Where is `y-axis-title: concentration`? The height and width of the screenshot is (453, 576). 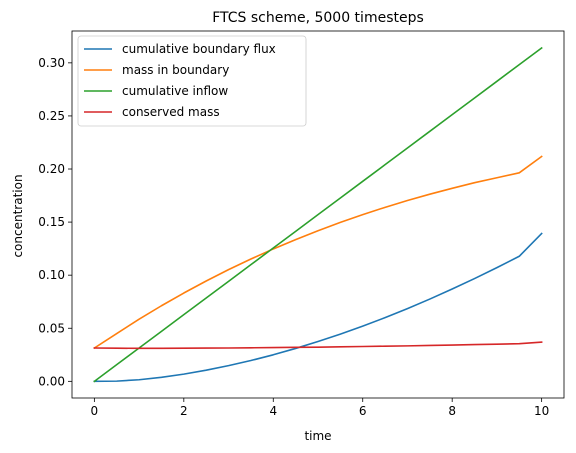 y-axis-title: concentration is located at coordinates (18, 215).